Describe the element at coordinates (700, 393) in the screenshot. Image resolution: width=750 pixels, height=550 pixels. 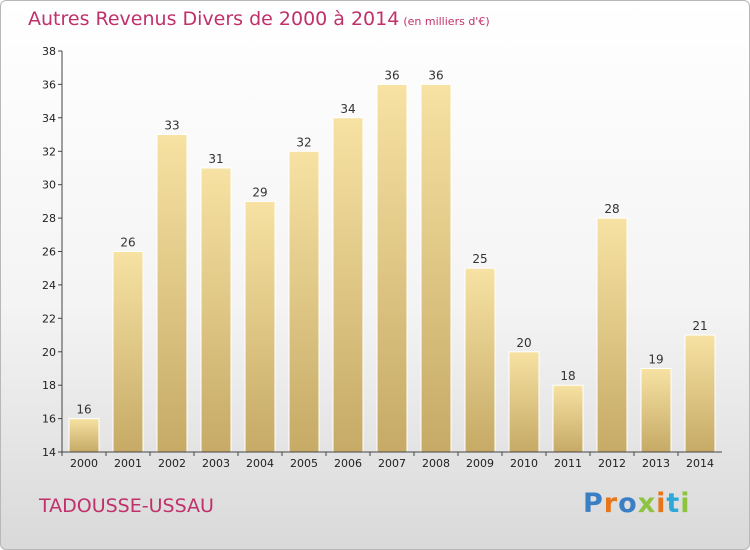
I see `bar-2014` at that location.